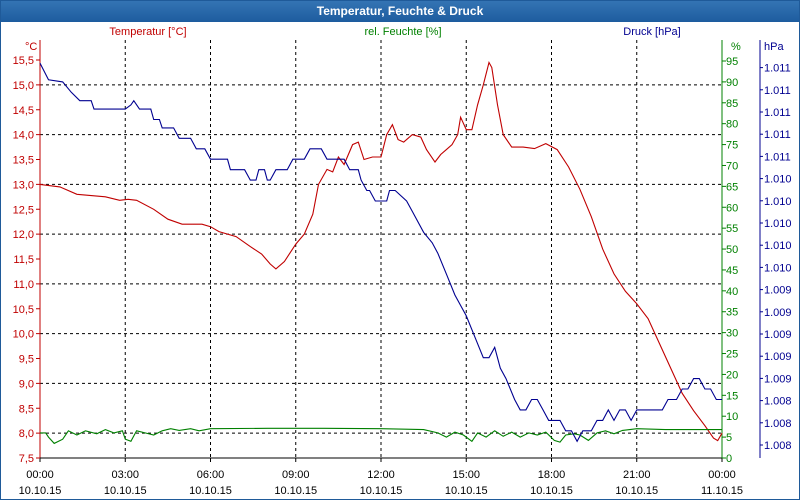  What do you see at coordinates (732, 187) in the screenshot?
I see `humidity-tick-label: 65` at bounding box center [732, 187].